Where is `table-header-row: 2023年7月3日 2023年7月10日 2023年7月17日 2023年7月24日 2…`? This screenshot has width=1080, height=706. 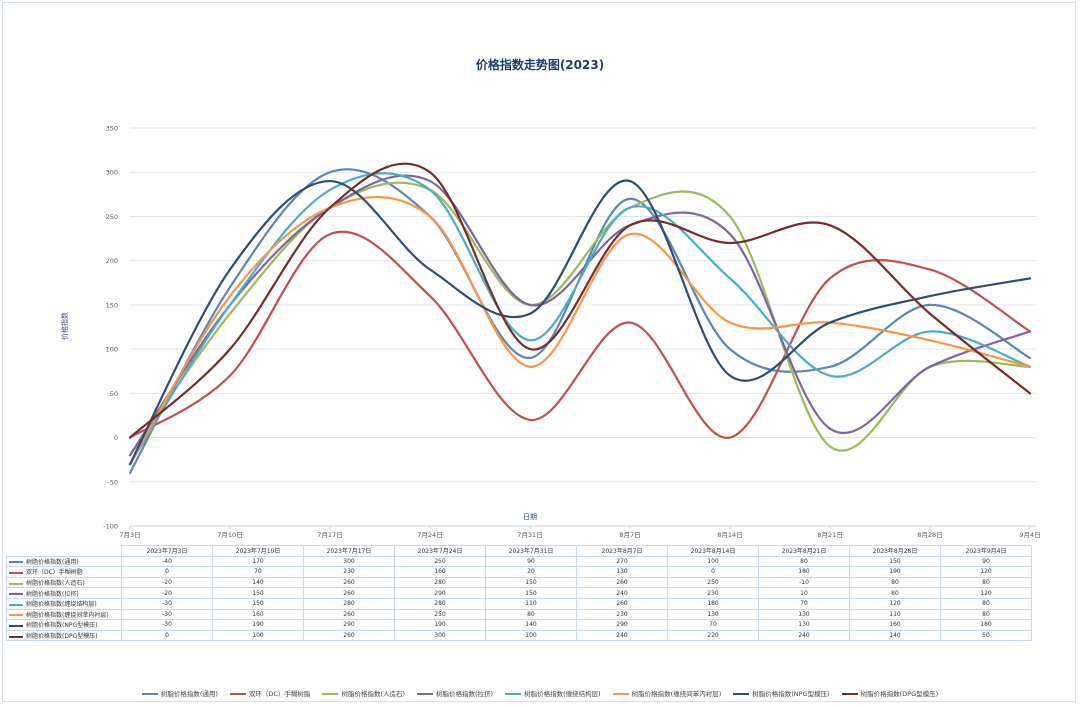 table-header-row: 2023年7月3日 2023年7月10日 2023年7月17日 2023年7月24日 2… is located at coordinates (519, 551).